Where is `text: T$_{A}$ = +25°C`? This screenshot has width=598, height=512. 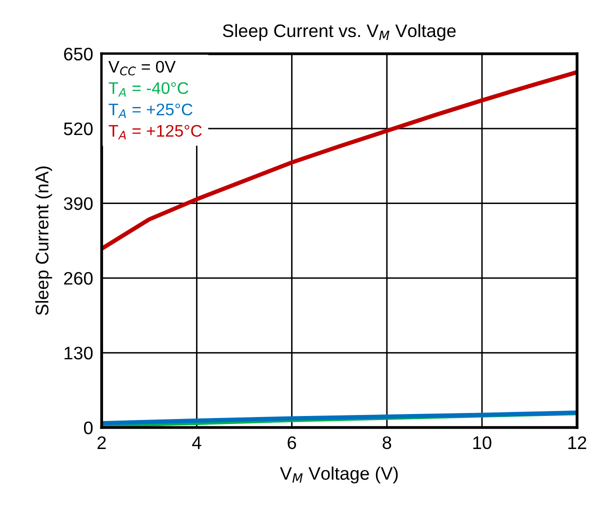 text: T$_{A}$ = +25°C is located at coordinates (150, 111).